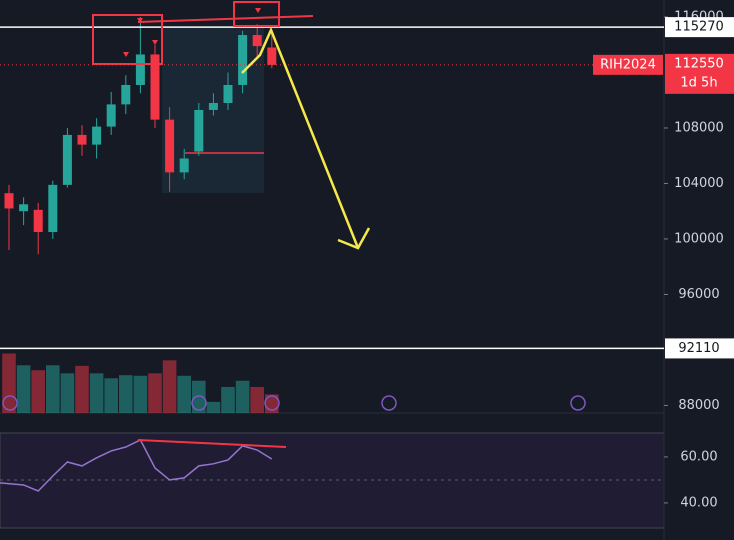  Describe the element at coordinates (698, 502) in the screenshot. I see `rsi-tick-label: 40.00` at that location.